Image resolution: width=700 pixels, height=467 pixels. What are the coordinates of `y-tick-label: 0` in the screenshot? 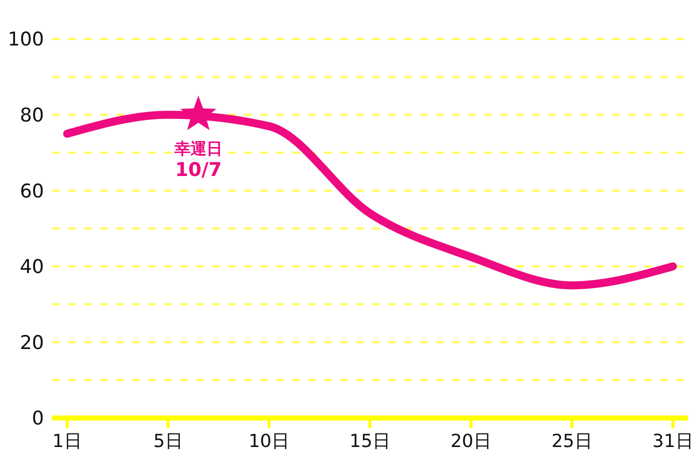 It's located at (38, 419).